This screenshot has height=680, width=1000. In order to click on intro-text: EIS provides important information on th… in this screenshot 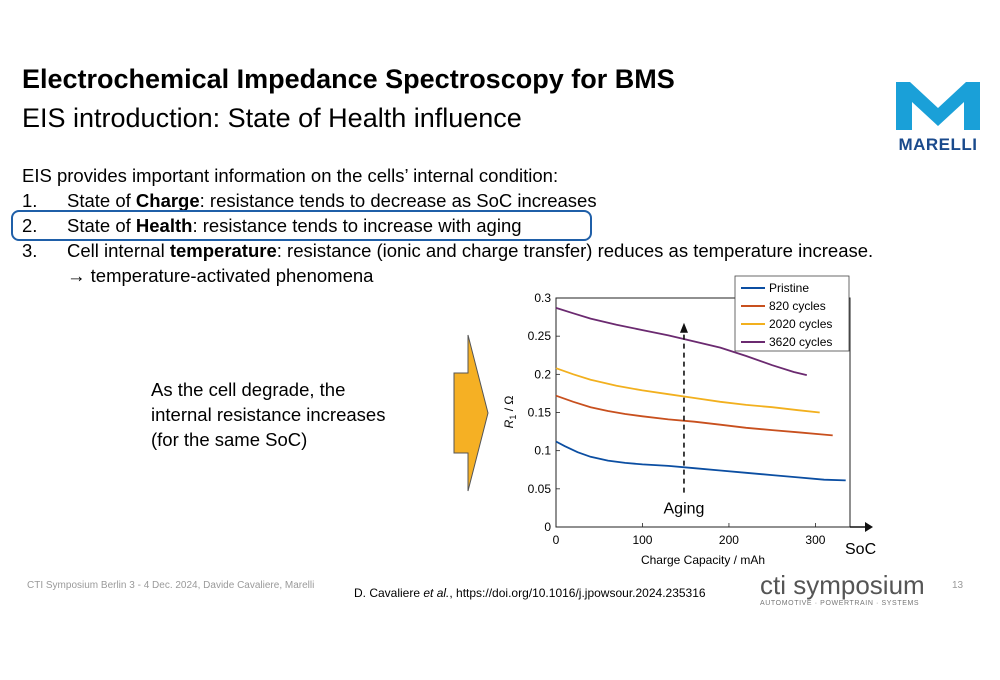, I will do `click(290, 175)`.